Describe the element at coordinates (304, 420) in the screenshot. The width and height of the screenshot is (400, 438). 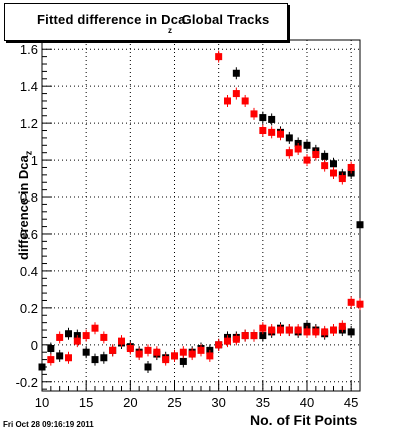
I see `x-axis-label: No. of Fit Points` at that location.